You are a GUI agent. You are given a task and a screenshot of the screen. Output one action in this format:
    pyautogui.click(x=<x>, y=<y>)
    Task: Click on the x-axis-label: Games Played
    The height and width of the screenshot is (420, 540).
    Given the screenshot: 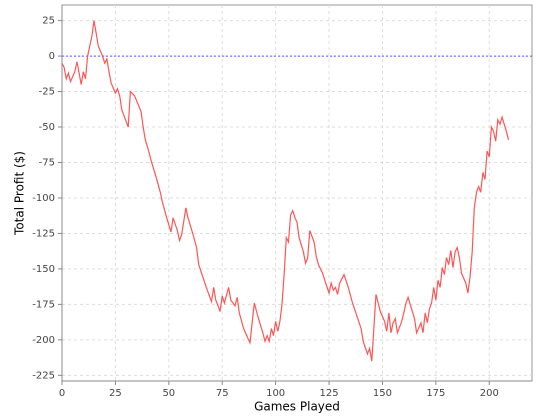 What is the action you would take?
    pyautogui.click(x=297, y=407)
    